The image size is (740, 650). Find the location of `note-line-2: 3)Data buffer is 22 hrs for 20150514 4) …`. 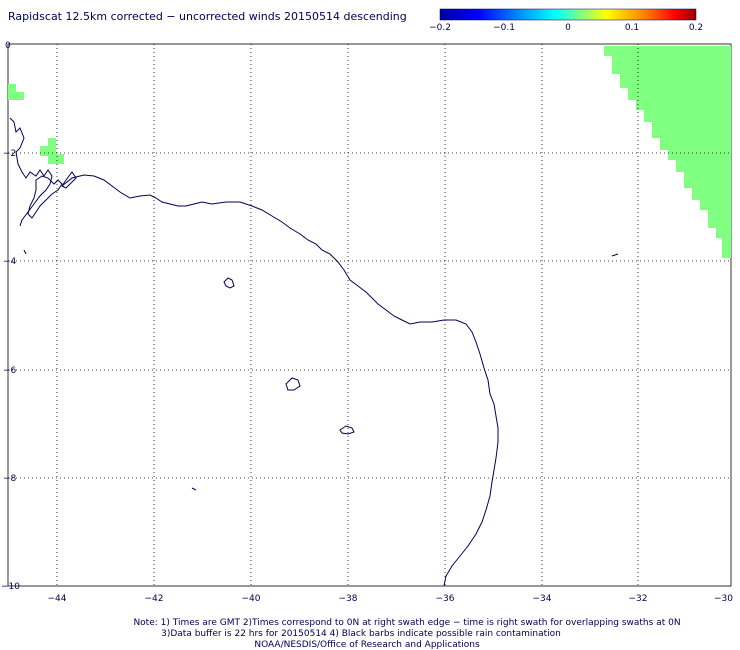

note-line-2: 3)Data buffer is 22 hrs for 20150514 4) … is located at coordinates (361, 634).